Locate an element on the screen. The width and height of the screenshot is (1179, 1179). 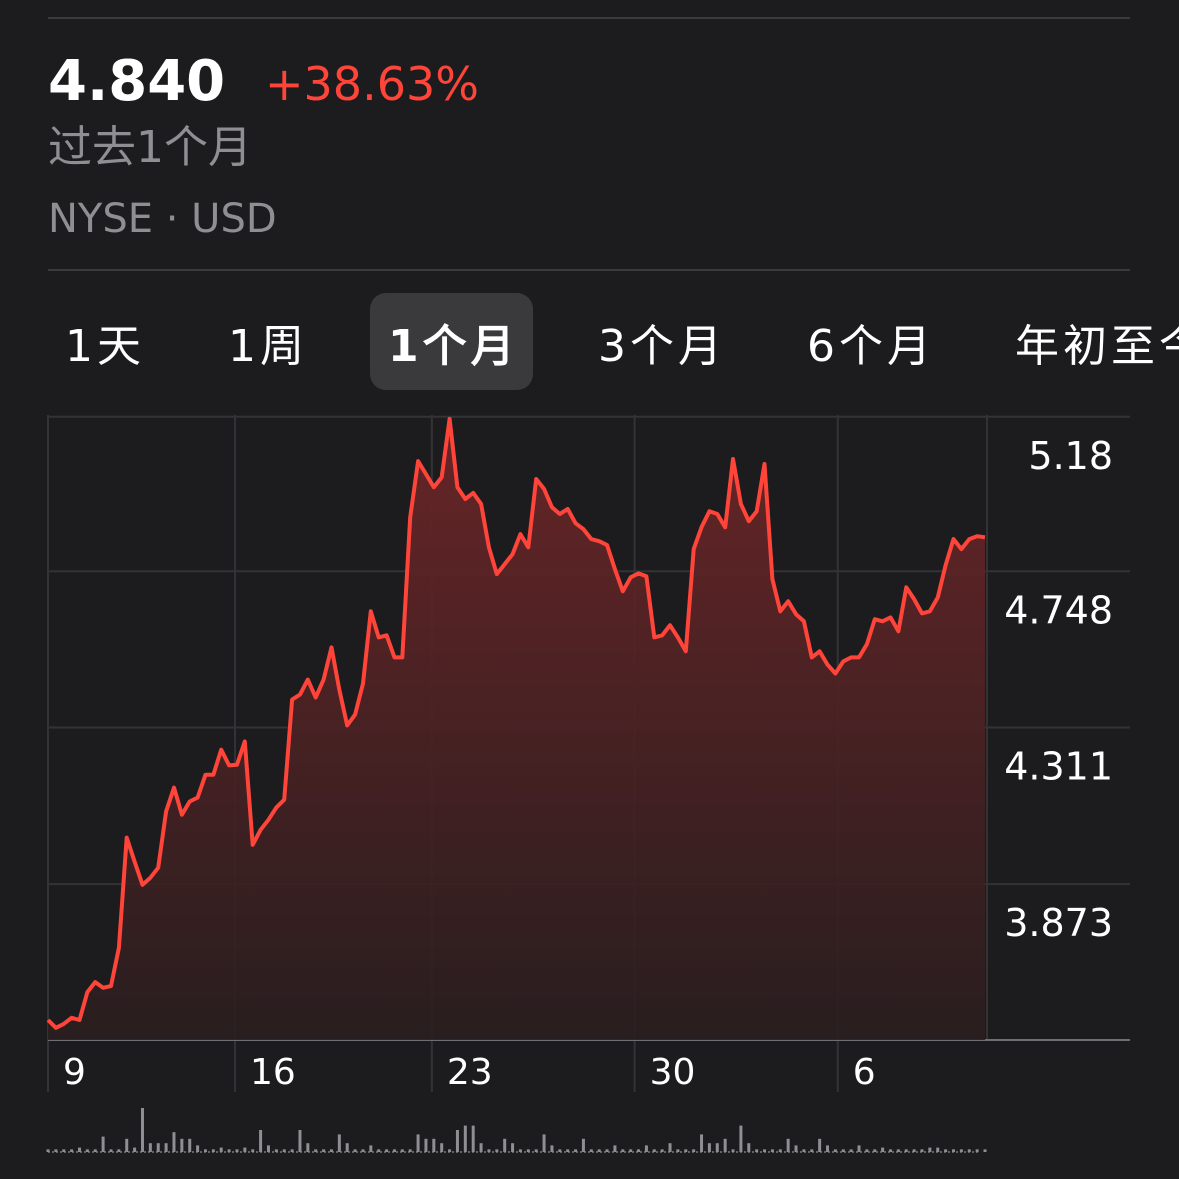
tab-selected-bg is located at coordinates (451, 341).